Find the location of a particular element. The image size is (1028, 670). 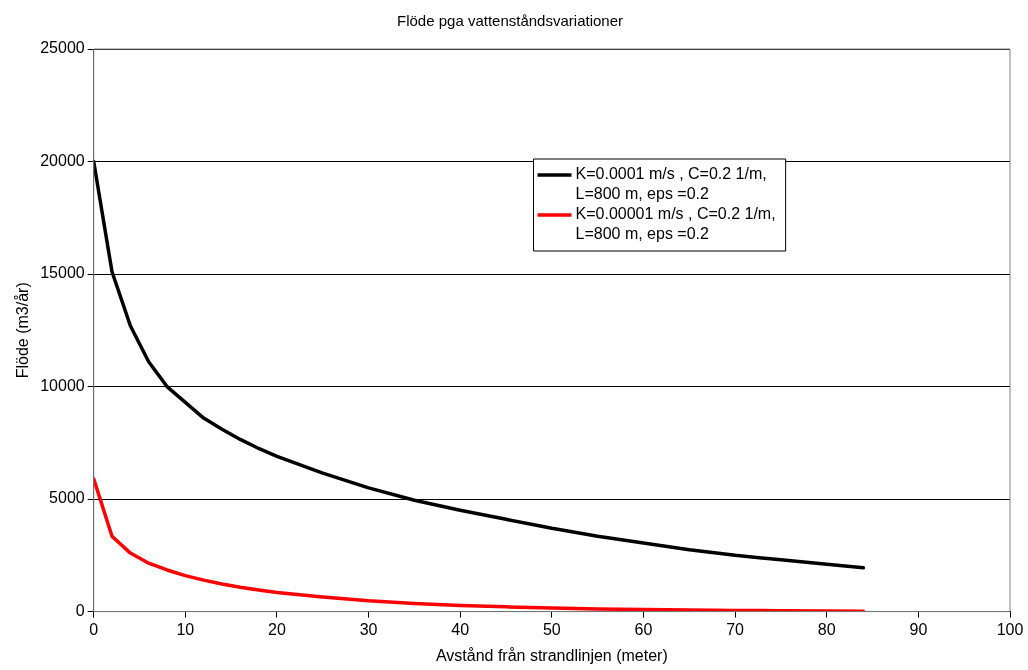

legend-label: K=0.0001 m/s , C=0.2 1/m, L=800 m, eps =0.2 is located at coordinates (671, 184).